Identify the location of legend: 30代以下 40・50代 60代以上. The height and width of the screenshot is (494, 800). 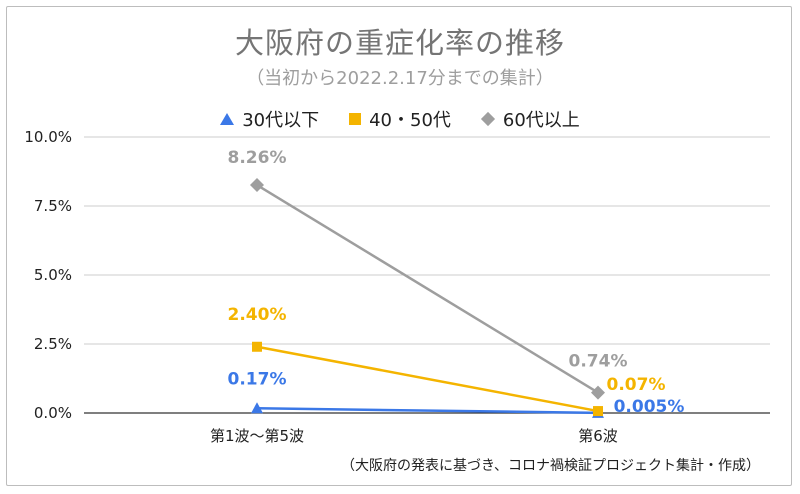
(400, 119).